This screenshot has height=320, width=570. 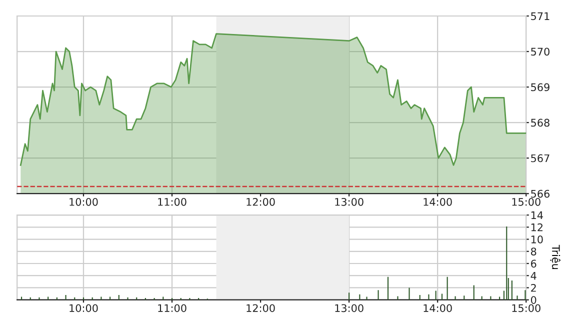 I want to click on y-tick-label: 12, so click(x=536, y=227).